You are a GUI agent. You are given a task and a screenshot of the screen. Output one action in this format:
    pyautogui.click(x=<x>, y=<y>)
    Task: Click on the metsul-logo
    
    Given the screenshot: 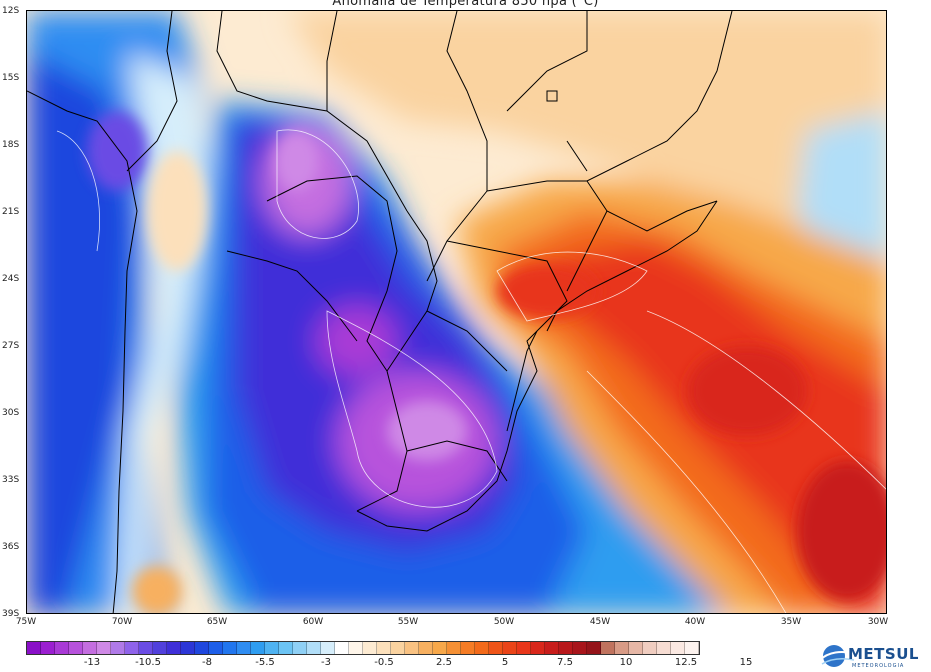 What is the action you would take?
    pyautogui.click(x=837, y=656)
    